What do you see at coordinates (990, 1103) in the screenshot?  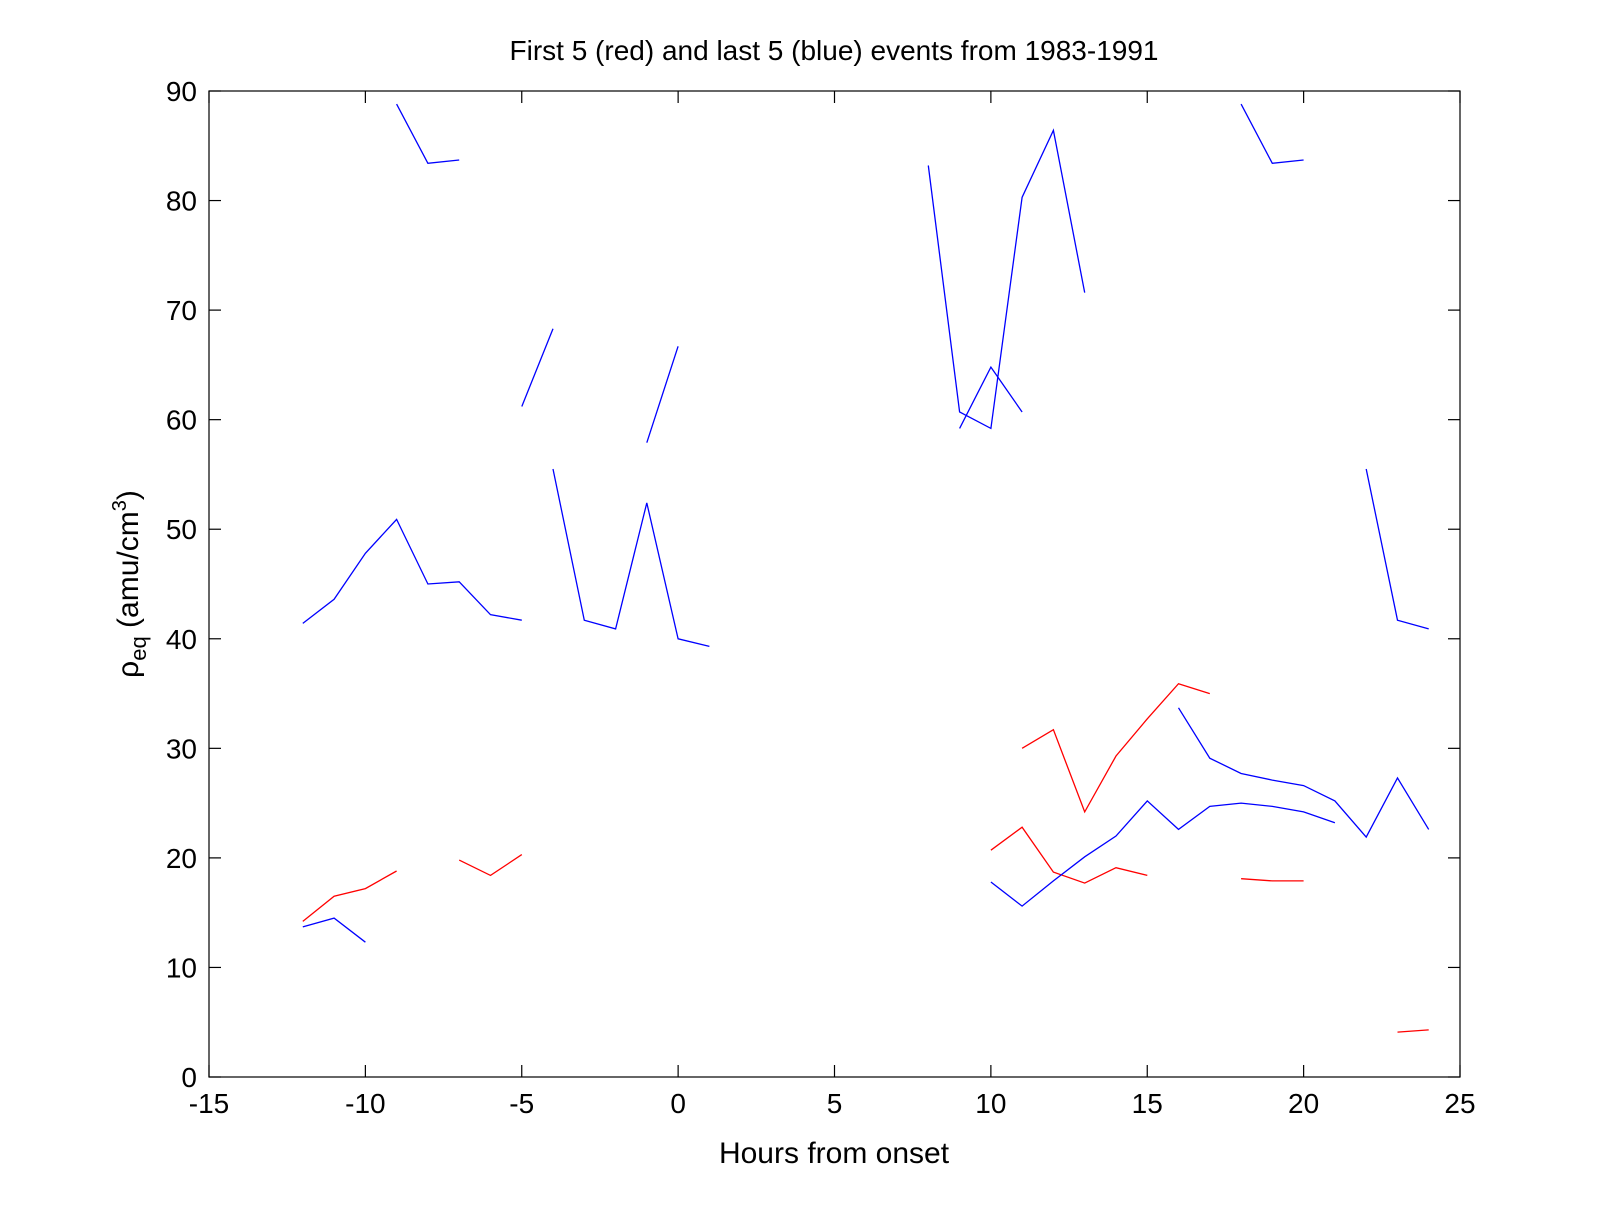 I see `x-tick-label: 10` at bounding box center [990, 1103].